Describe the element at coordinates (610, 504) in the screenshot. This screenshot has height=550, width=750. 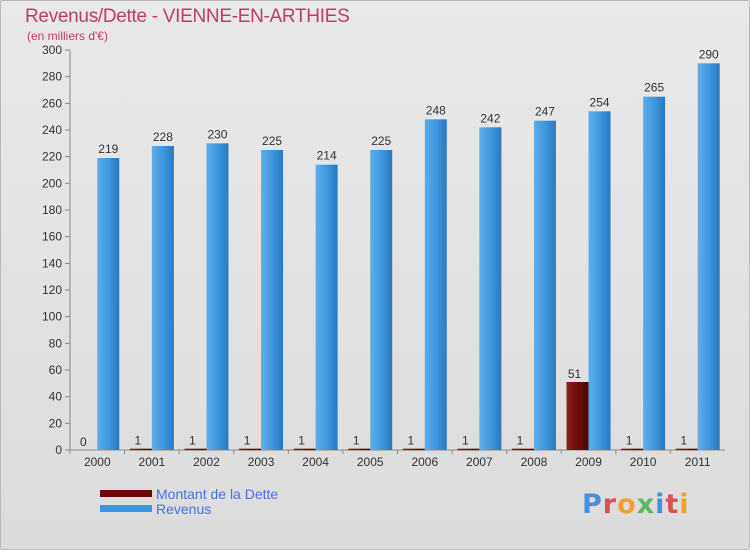
I see `logo-letter: r` at that location.